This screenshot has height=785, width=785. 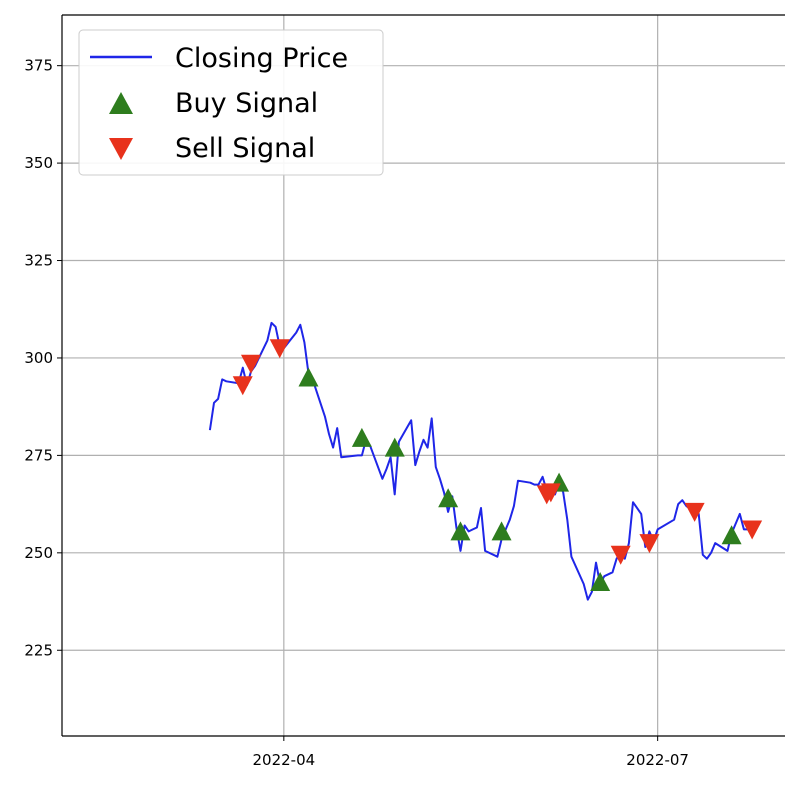 What do you see at coordinates (38, 358) in the screenshot?
I see `y-tick-label-300: 300` at bounding box center [38, 358].